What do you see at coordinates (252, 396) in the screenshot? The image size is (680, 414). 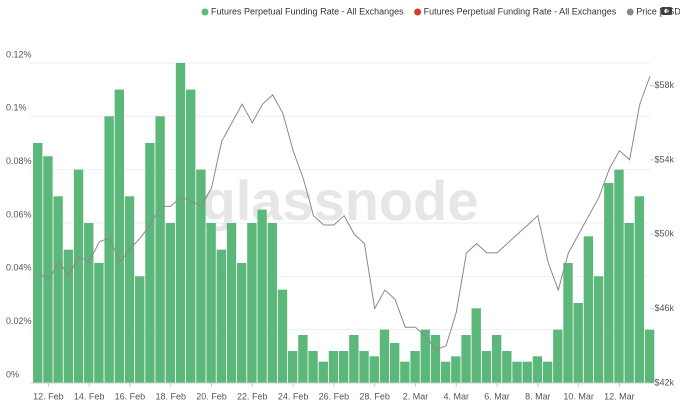 I see `x-tick-label: 22. Feb` at bounding box center [252, 396].